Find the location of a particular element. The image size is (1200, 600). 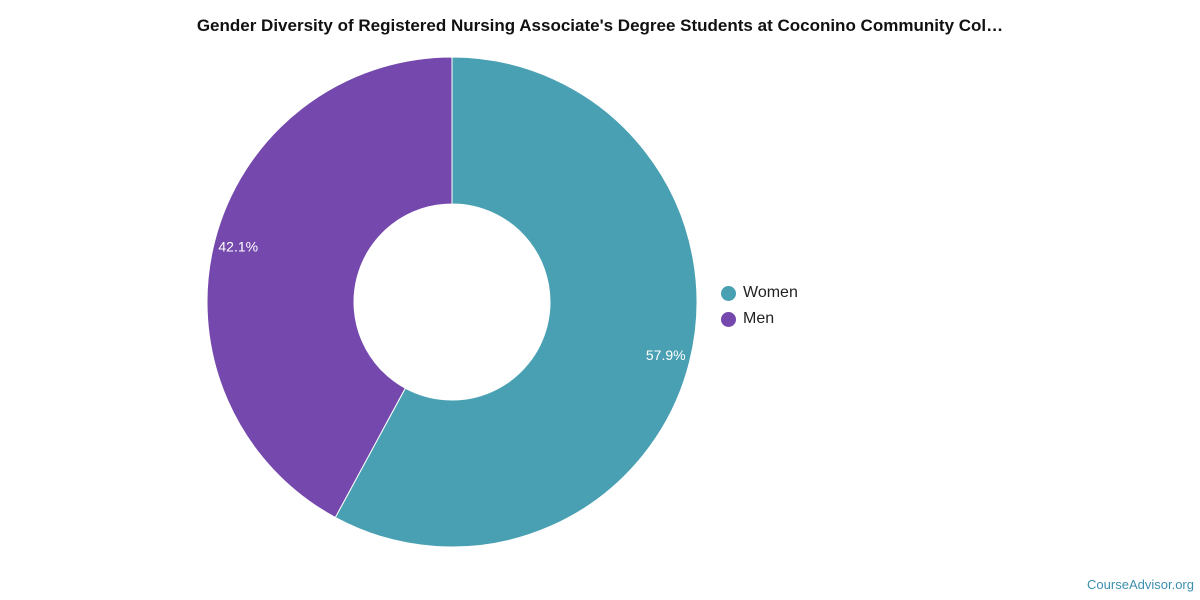

legend-item-women: Women is located at coordinates (759, 293).